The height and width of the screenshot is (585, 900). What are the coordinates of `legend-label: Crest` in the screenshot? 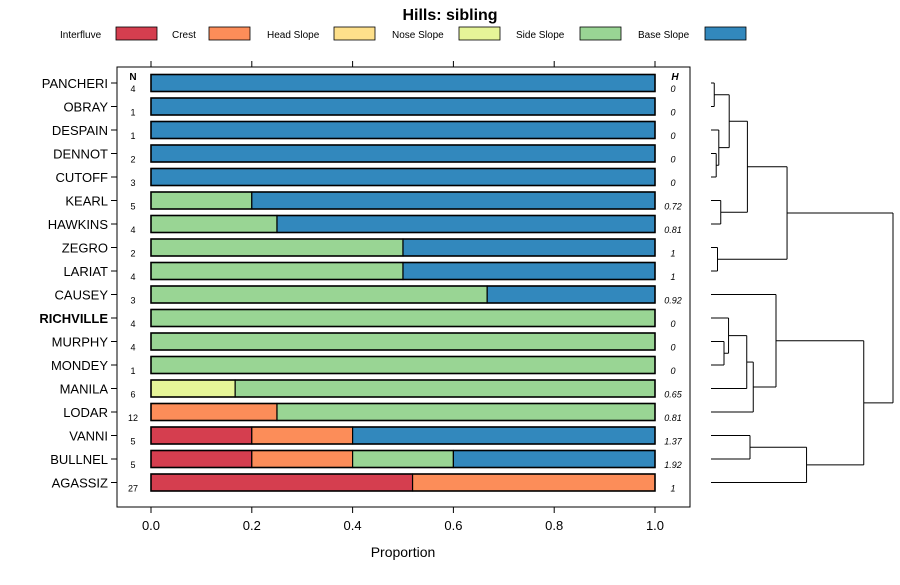 It's located at (184, 35).